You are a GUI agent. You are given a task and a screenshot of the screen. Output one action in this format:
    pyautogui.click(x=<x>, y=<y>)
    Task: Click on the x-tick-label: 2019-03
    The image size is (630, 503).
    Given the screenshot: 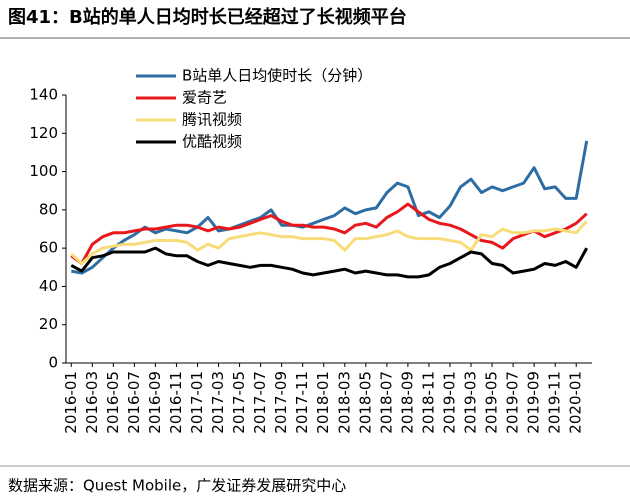 What is the action you would take?
    pyautogui.click(x=471, y=402)
    